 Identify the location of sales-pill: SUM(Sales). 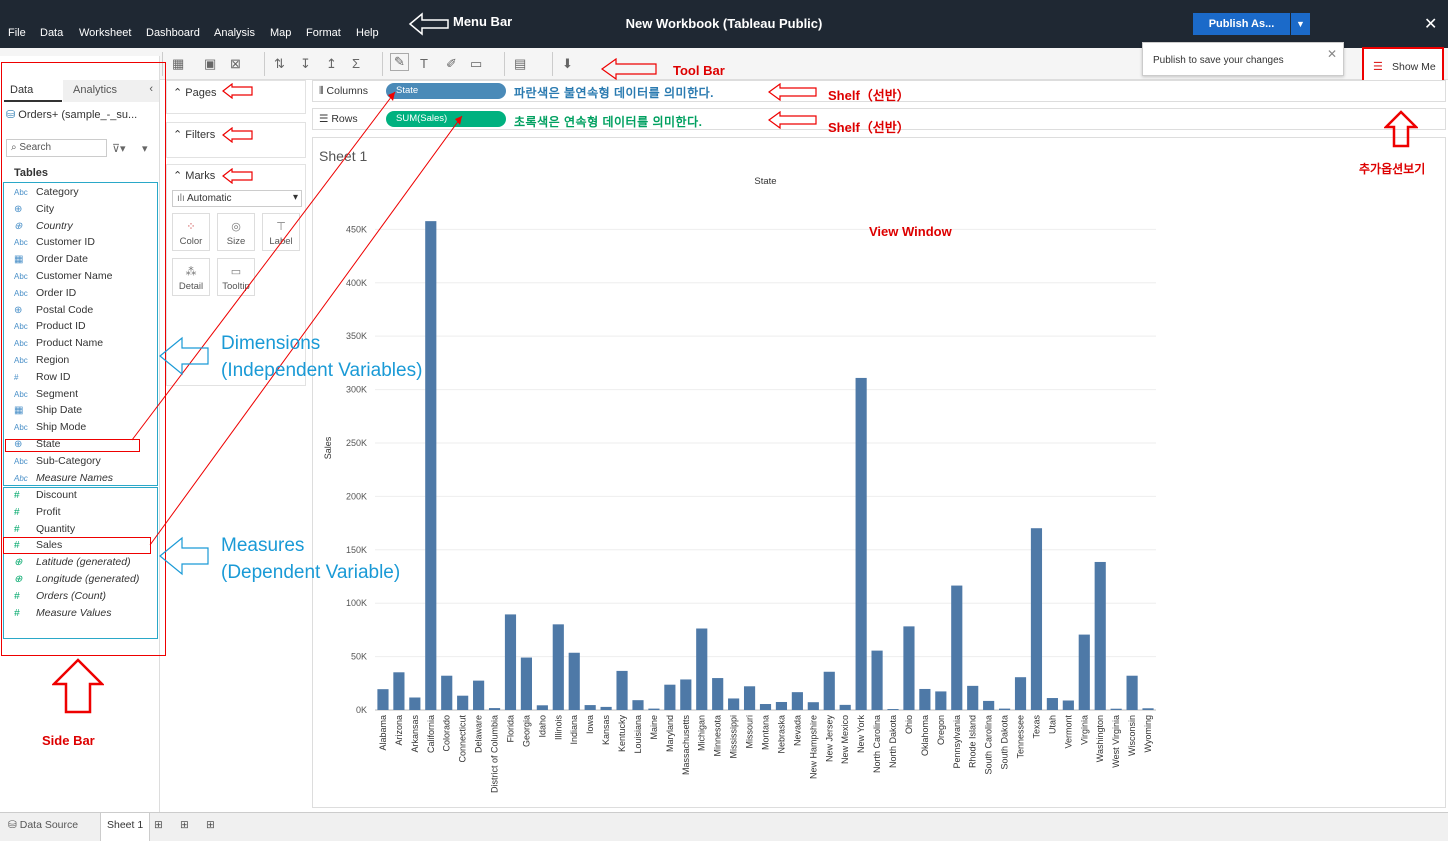
(446, 119).